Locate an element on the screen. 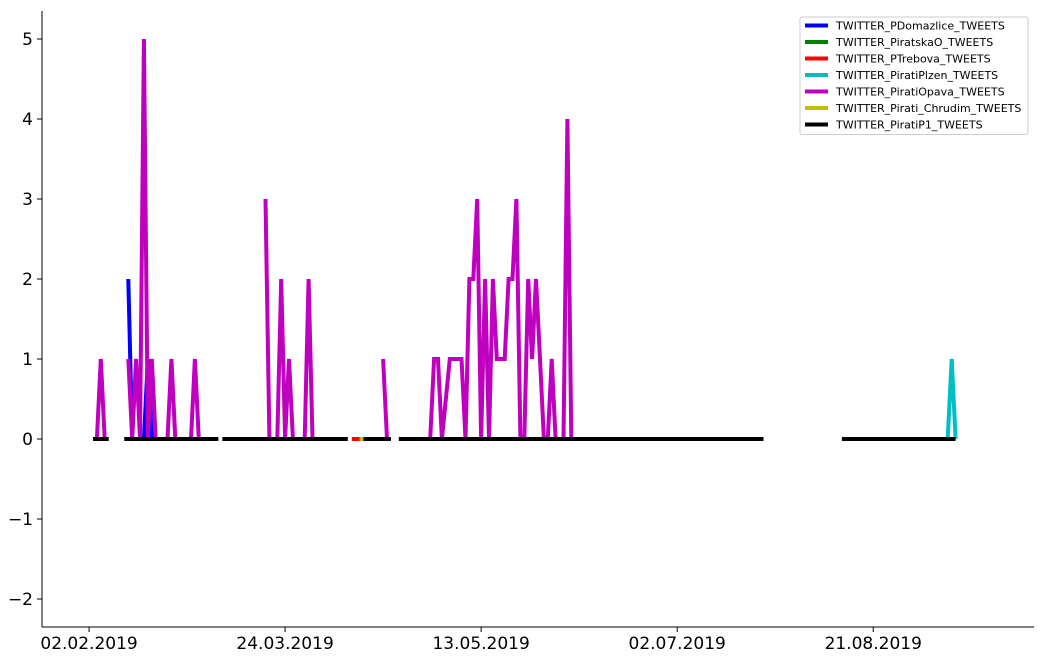  y-tick-label: 2 is located at coordinates (27, 280).